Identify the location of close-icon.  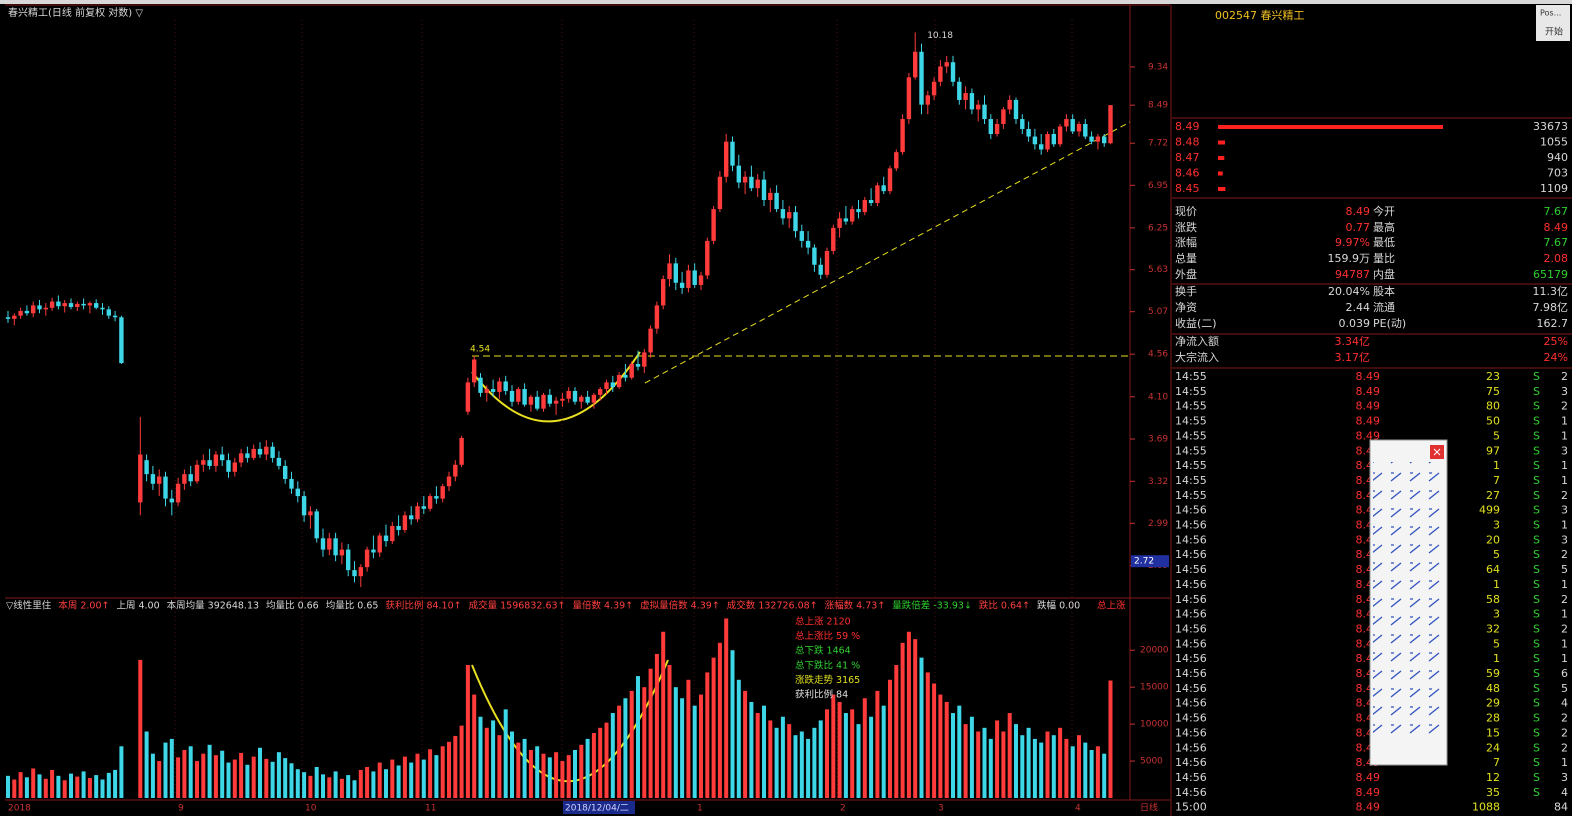
(1437, 452).